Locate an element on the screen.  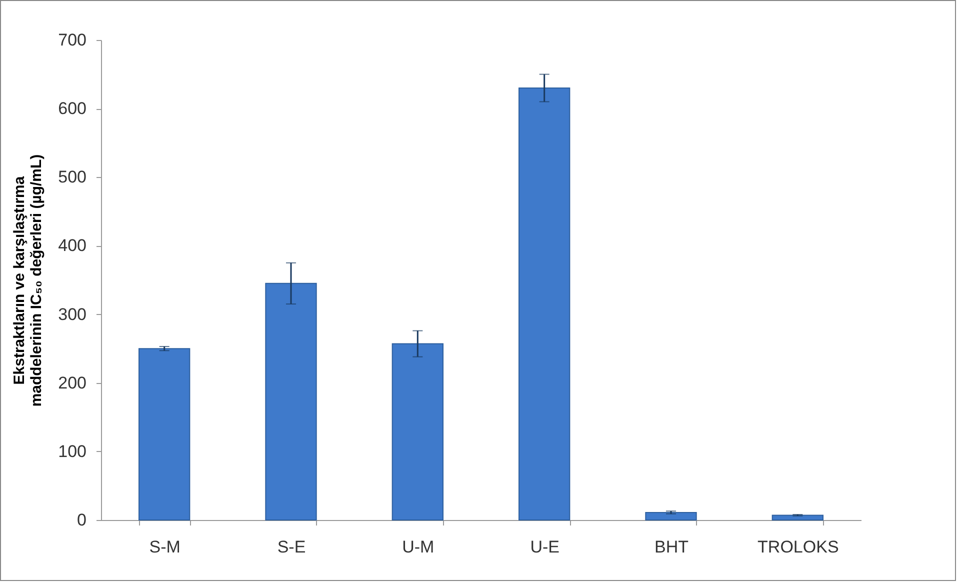
x-tick-label: BHT is located at coordinates (671, 547).